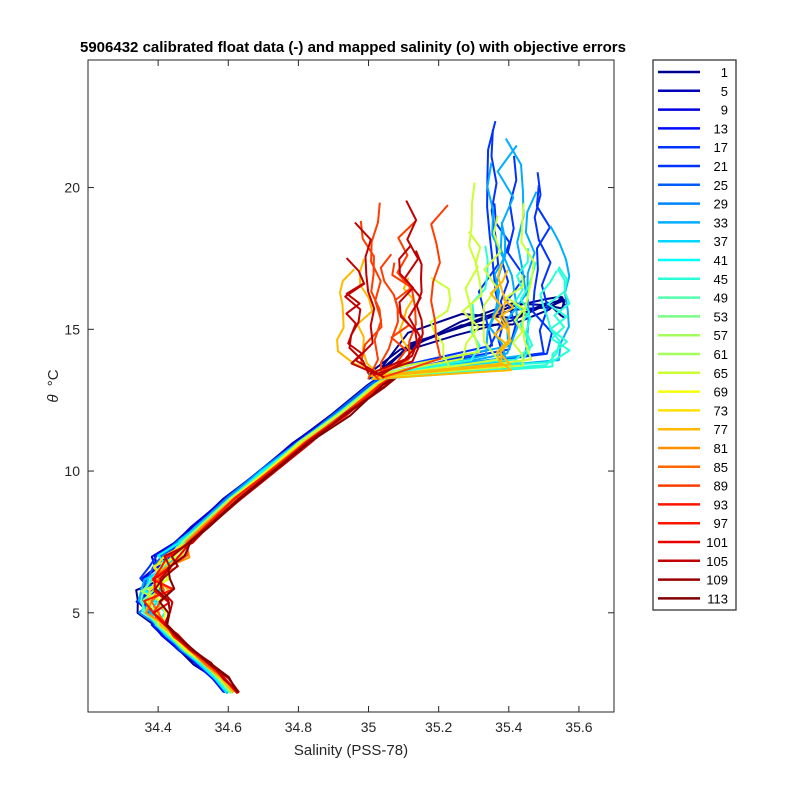  What do you see at coordinates (508, 727) in the screenshot?
I see `x-tick-label: 35.4` at bounding box center [508, 727].